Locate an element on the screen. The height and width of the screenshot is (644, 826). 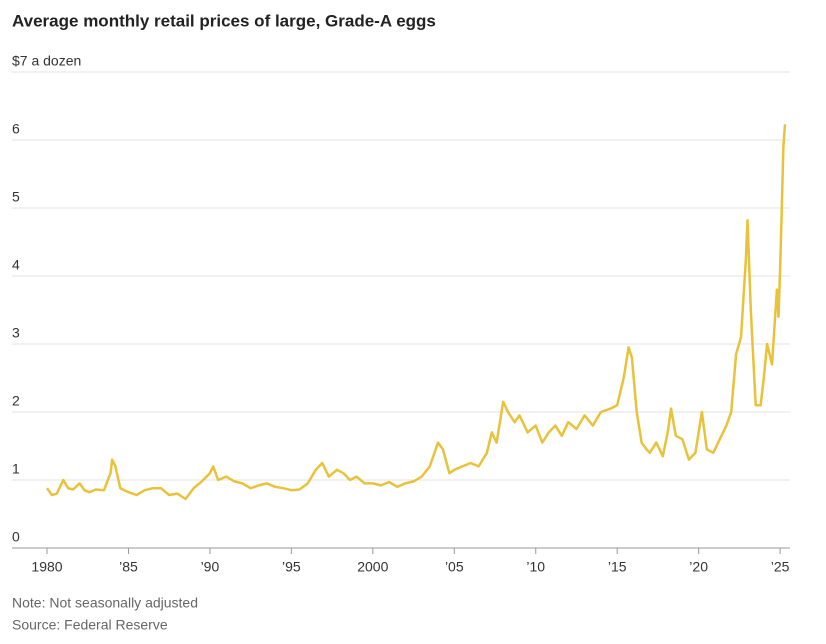
x-tick-label: ’20 is located at coordinates (698, 567).